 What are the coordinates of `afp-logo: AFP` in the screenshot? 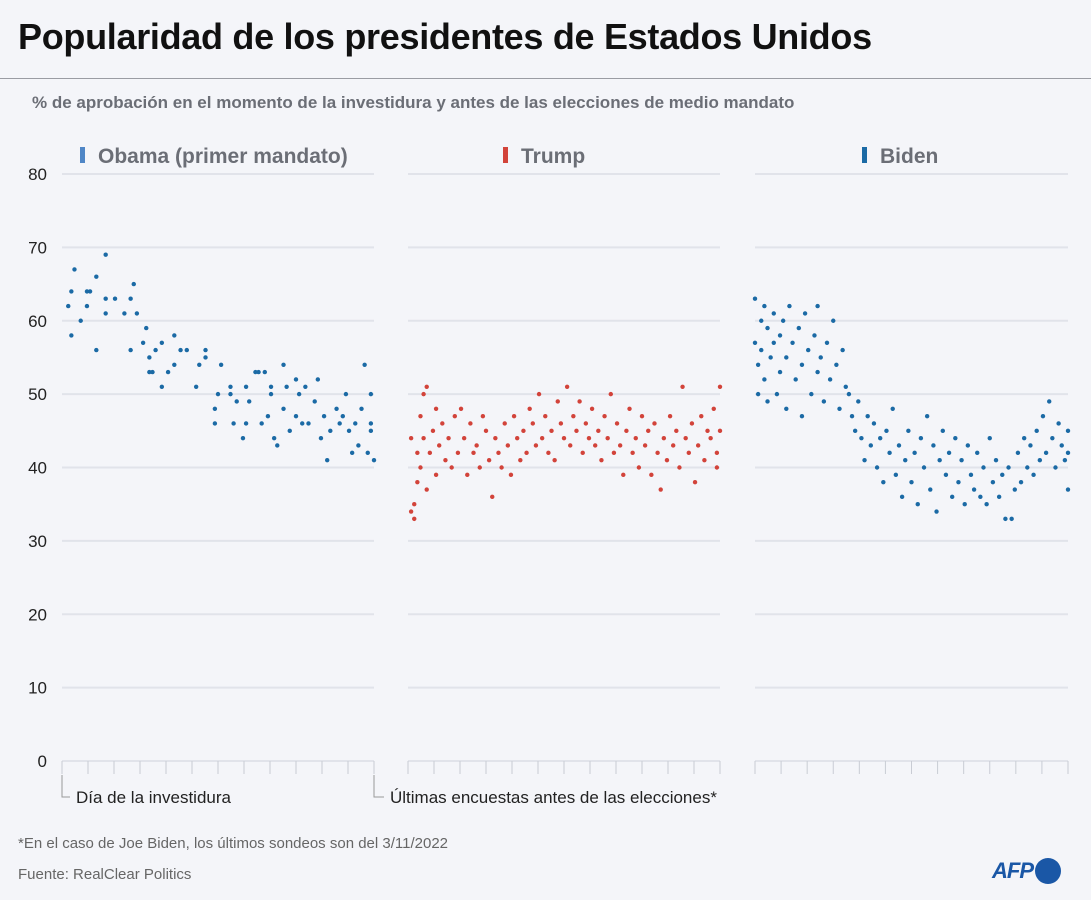 It's located at (1026, 871).